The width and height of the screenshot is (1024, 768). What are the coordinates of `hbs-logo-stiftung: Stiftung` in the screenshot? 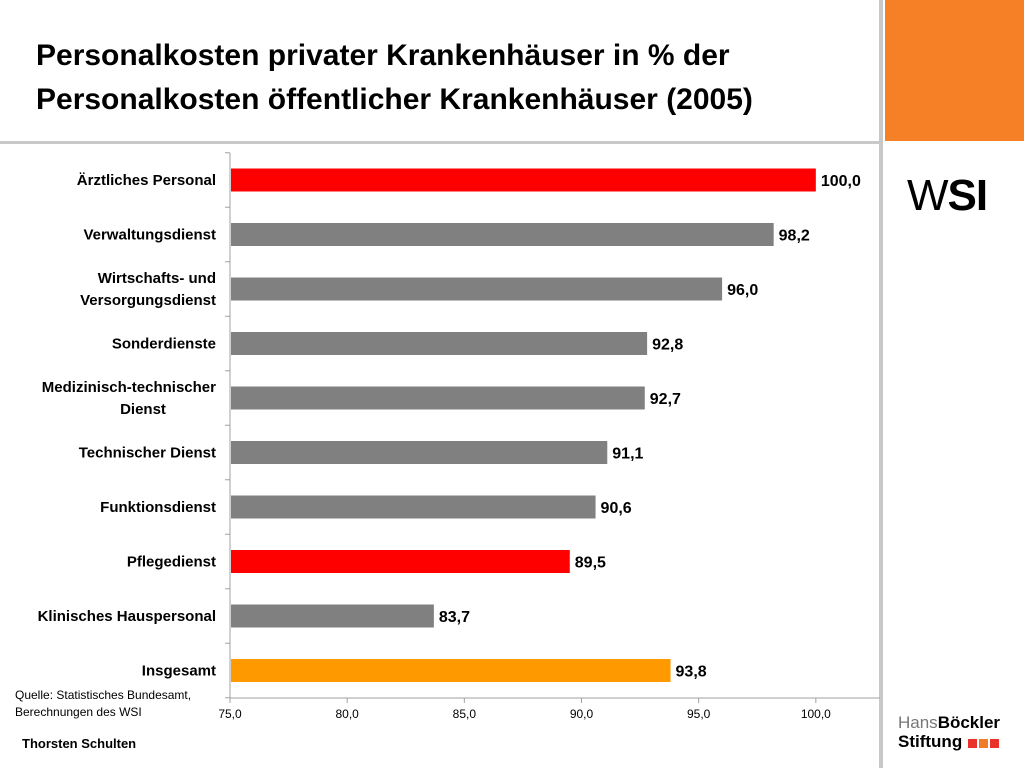 It's located at (930, 741).